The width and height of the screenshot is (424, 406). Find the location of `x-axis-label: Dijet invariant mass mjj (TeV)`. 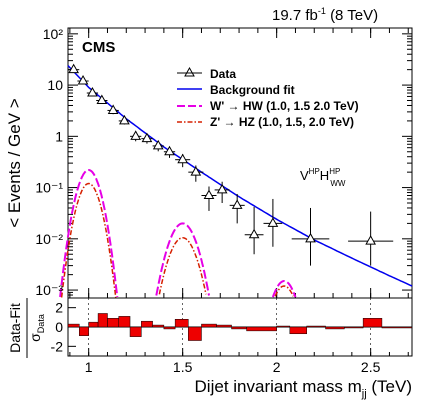

x-axis-label: Dijet invariant mass mjj (TeV) is located at coordinates (303, 388).